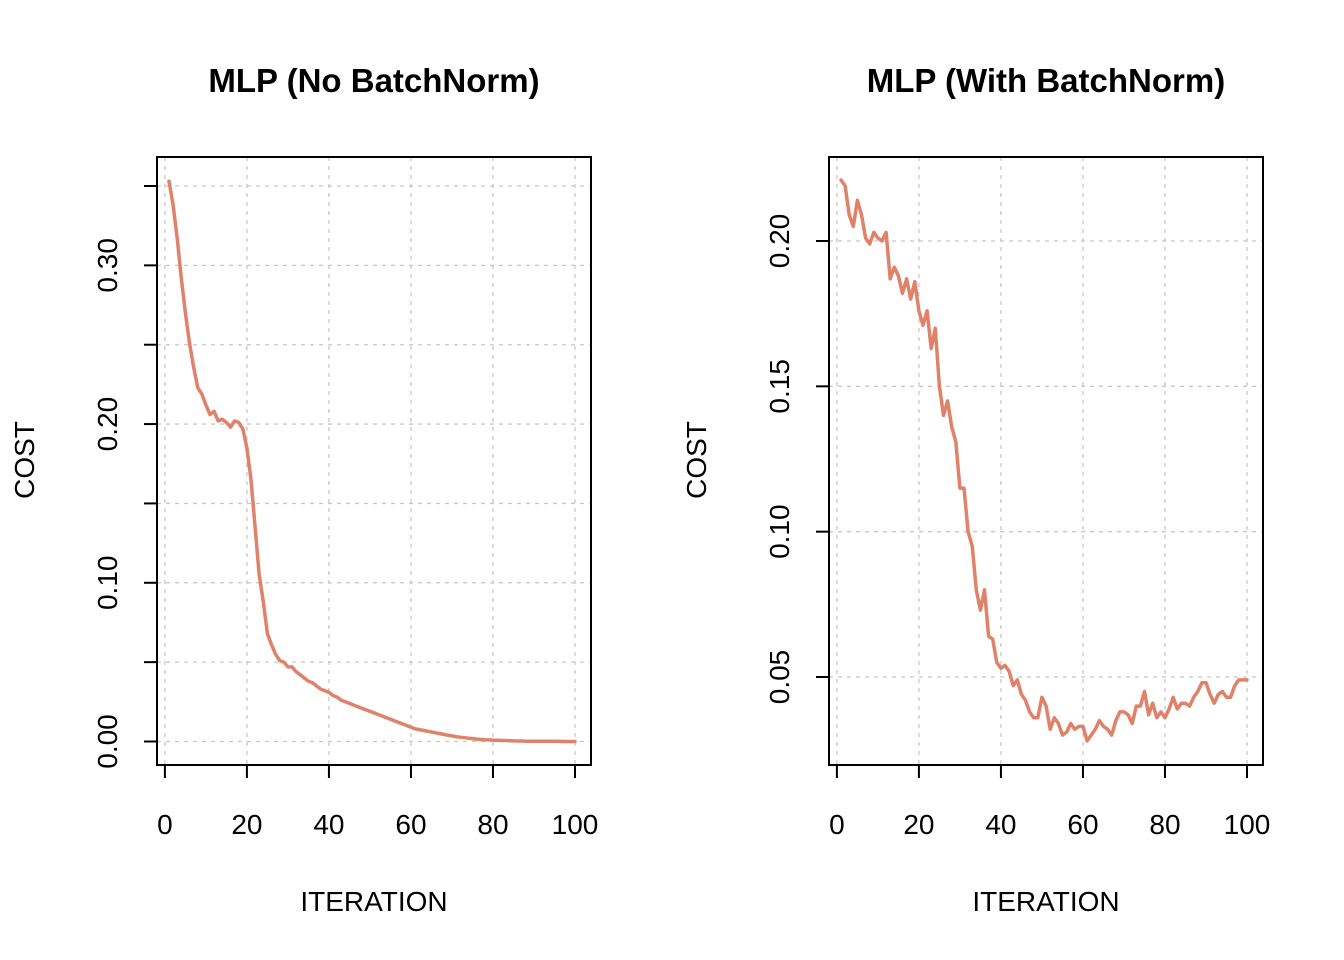 The height and width of the screenshot is (960, 1344). I want to click on y-tick-label: 0.30, so click(107, 265).